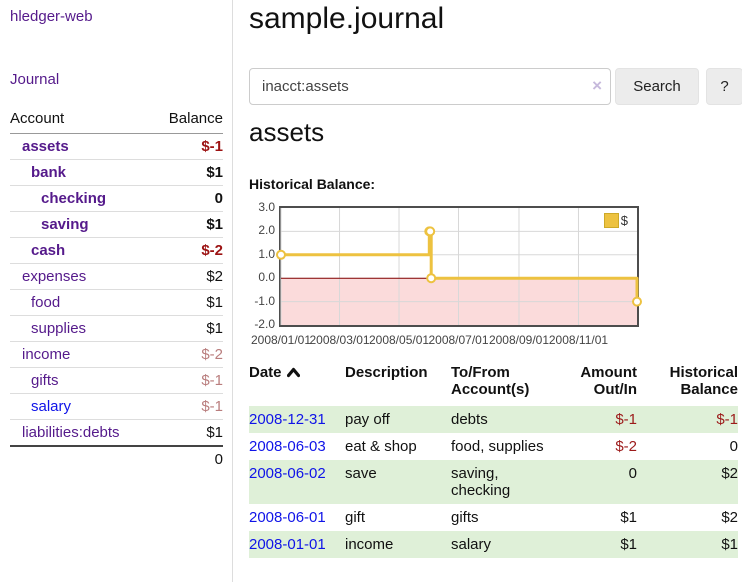 The width and height of the screenshot is (742, 582). What do you see at coordinates (703, 381) in the screenshot?
I see `register-header-balance: Historical Balance` at bounding box center [703, 381].